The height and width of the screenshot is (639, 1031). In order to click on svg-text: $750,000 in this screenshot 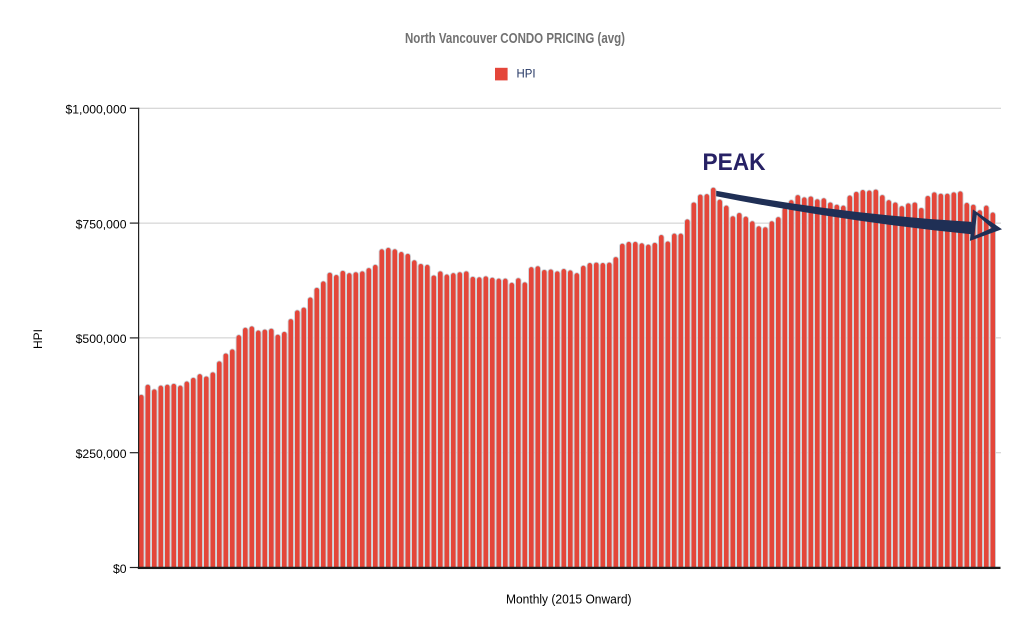, I will do `click(101, 224)`.